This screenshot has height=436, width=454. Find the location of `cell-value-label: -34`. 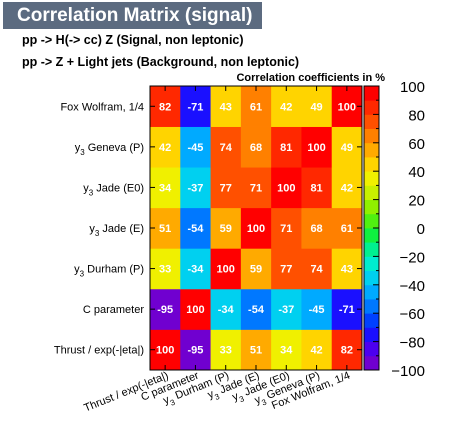

cell-value-label: -34 is located at coordinates (226, 310).